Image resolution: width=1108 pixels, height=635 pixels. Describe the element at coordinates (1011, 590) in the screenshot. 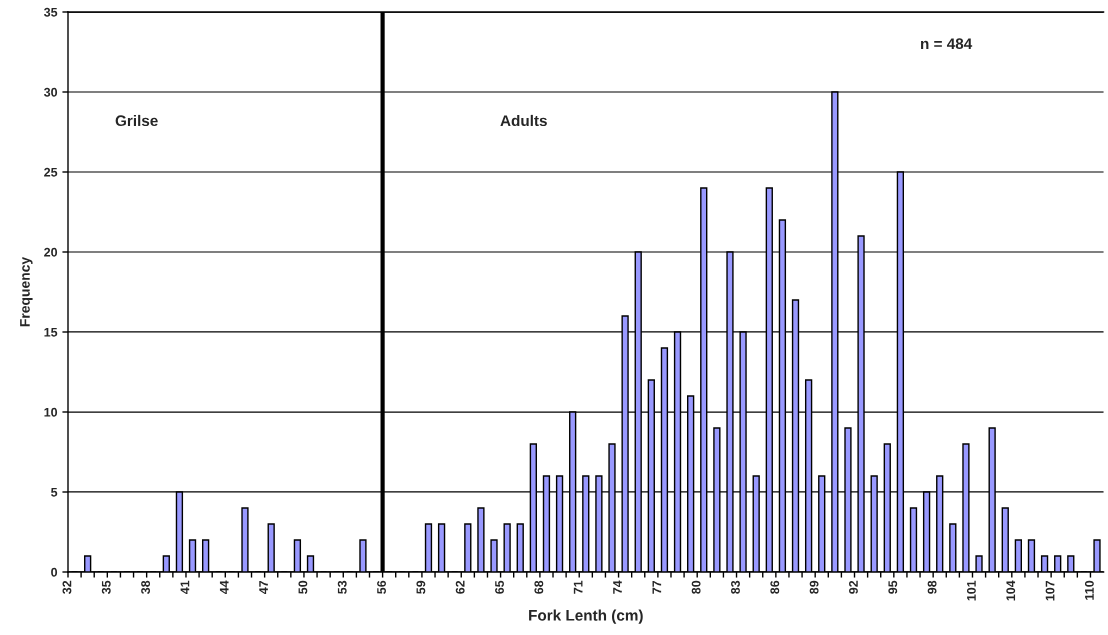

I see `x-tick-label: 104` at that location.